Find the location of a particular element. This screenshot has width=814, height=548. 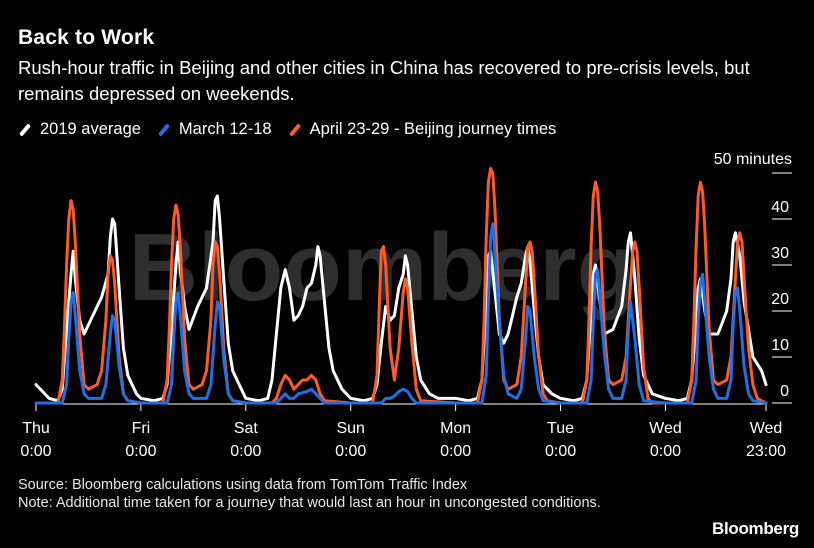

x-tick-day-label: Tue is located at coordinates (560, 428).